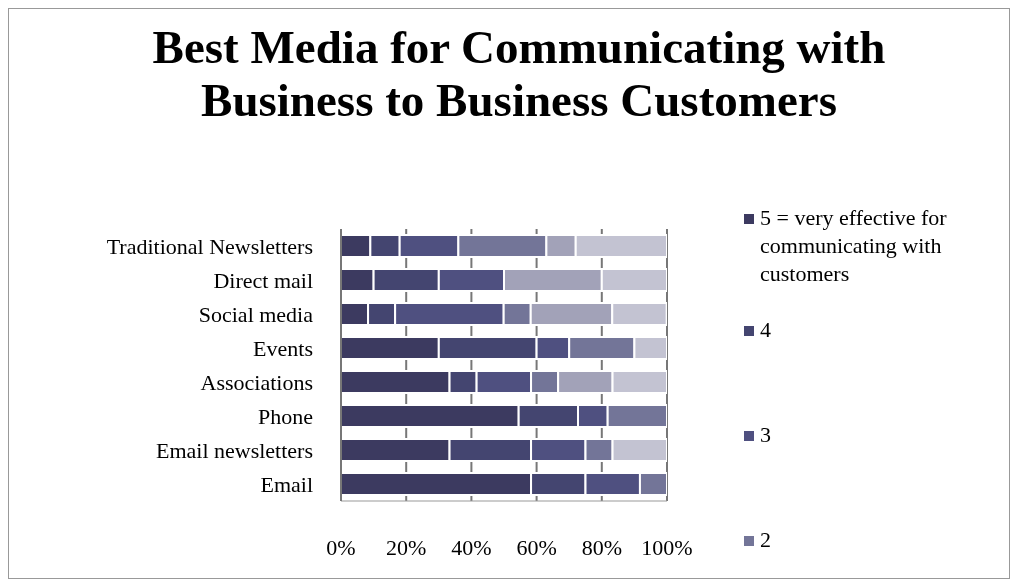  I want to click on y-tick-label: Phone, so click(285, 416).